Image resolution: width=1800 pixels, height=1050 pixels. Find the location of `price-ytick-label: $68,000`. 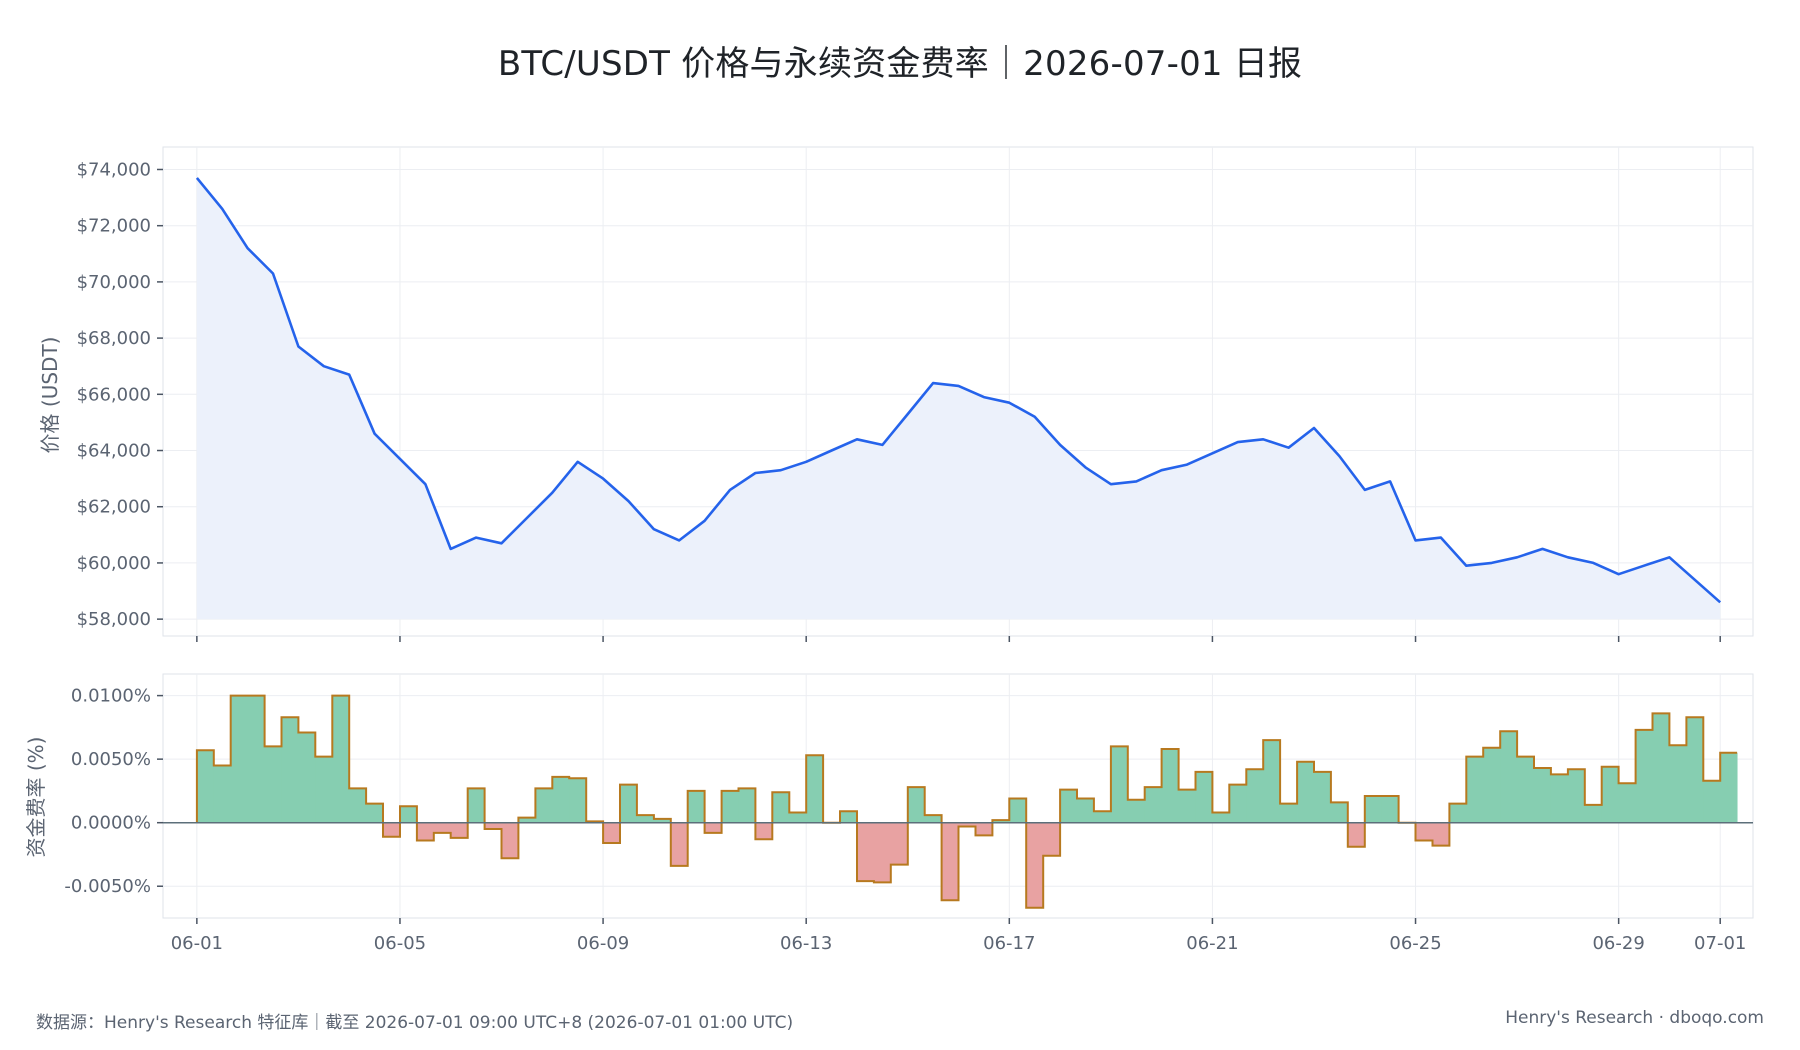

price-ytick-label: $68,000 is located at coordinates (114, 338).